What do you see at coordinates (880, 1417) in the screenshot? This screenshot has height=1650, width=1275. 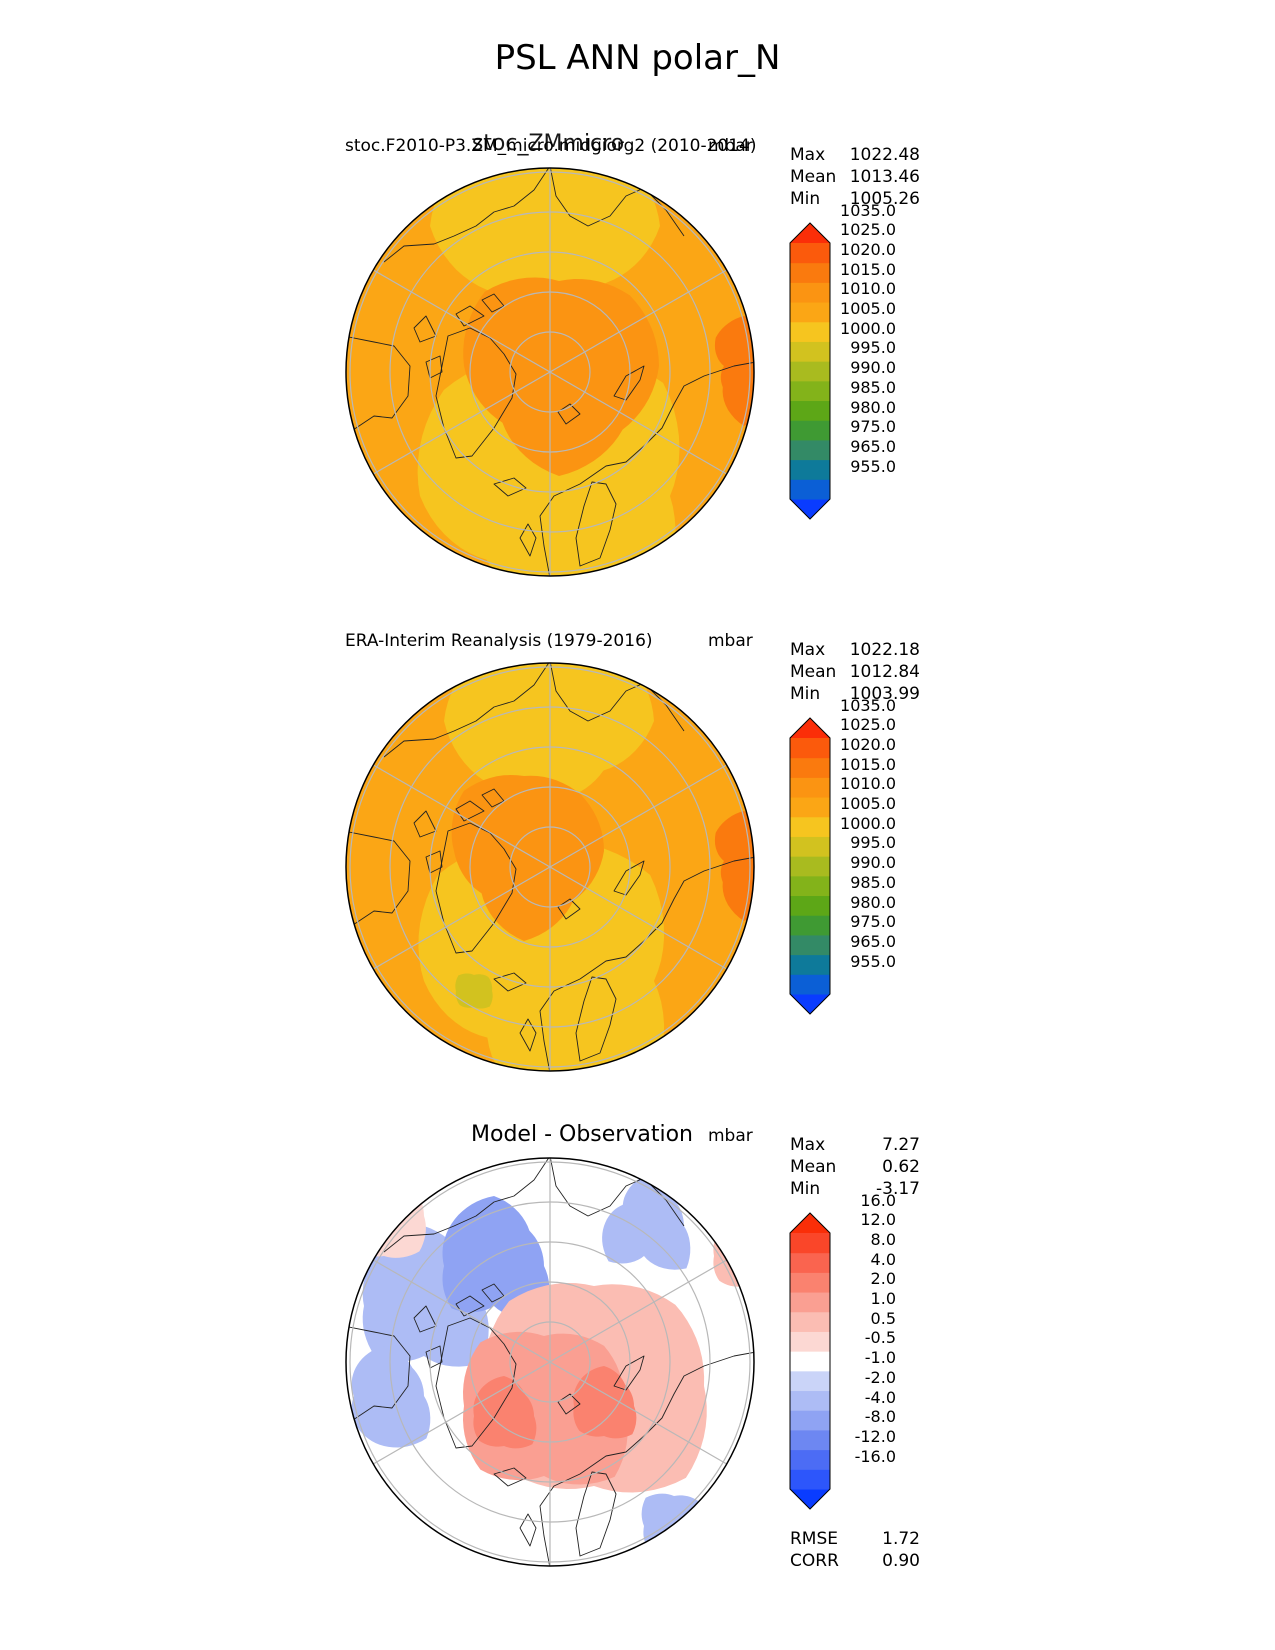 I see `colorbar-tick-label: -8.0` at bounding box center [880, 1417].